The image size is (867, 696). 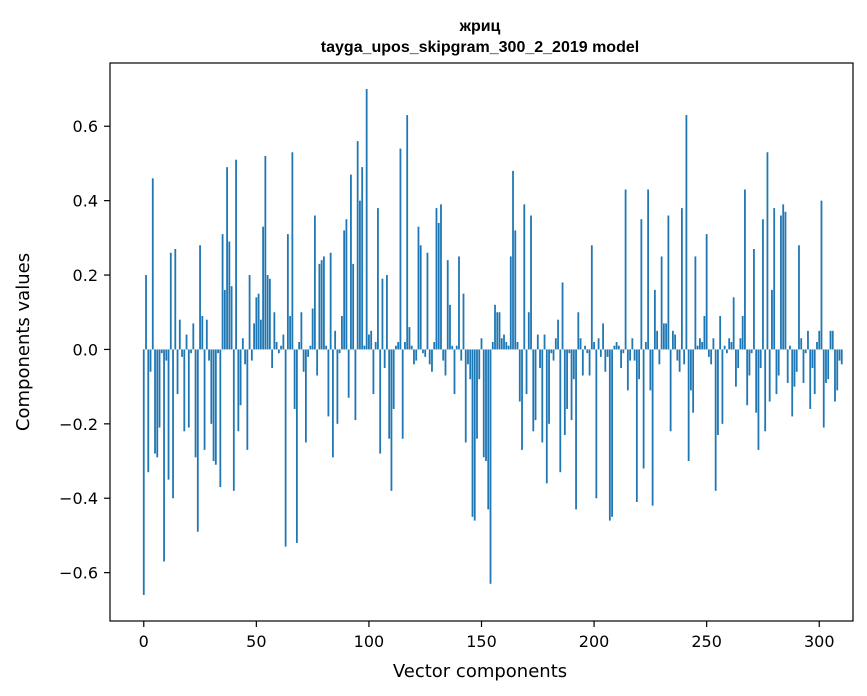 I want to click on x-axis-label: Vector components, so click(x=480, y=671).